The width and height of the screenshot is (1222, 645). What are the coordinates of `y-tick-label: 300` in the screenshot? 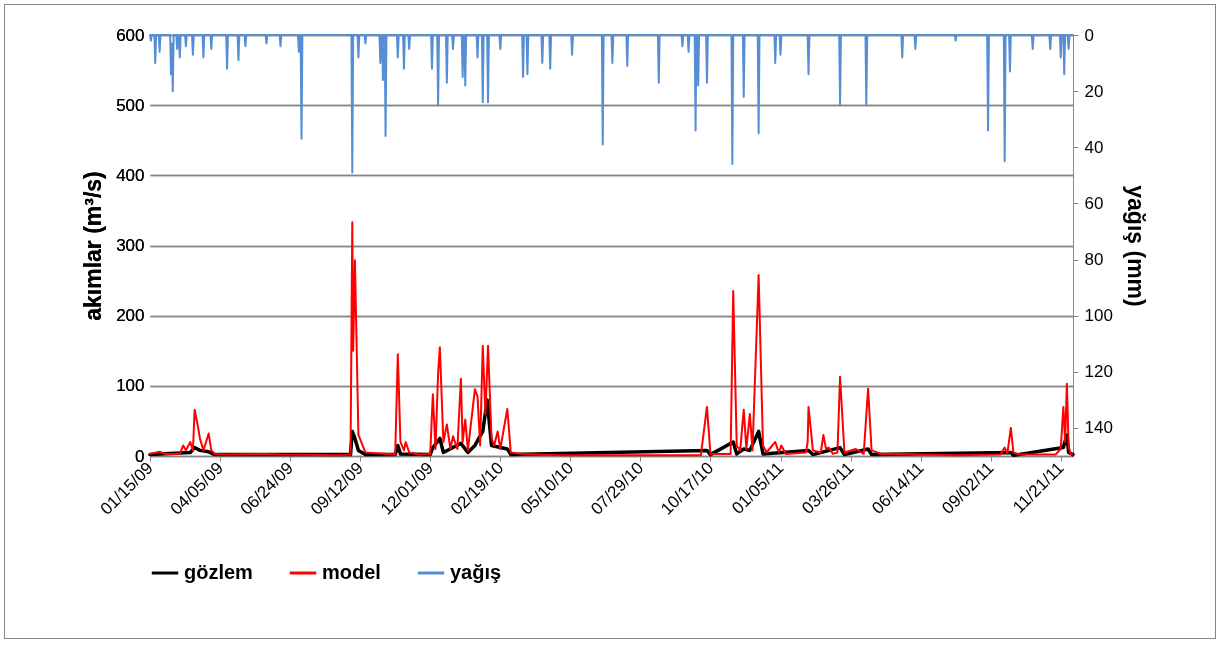 It's located at (130, 245).